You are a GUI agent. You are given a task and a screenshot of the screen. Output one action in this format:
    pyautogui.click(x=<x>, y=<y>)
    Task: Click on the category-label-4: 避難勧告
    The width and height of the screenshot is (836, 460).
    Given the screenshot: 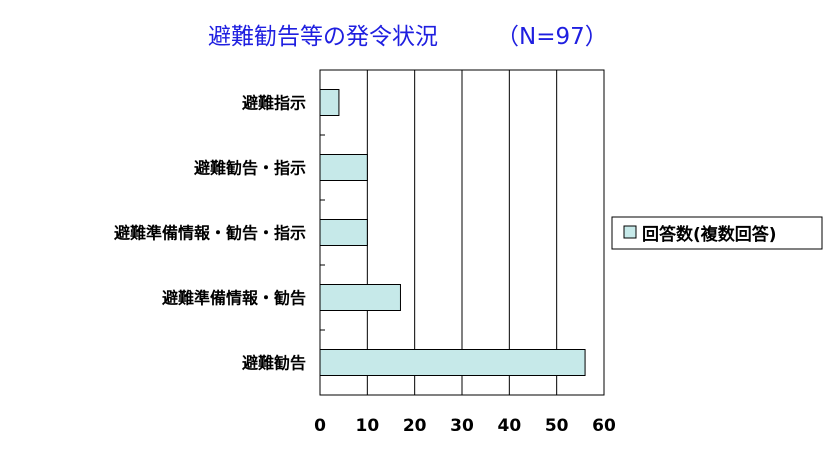 What is the action you would take?
    pyautogui.click(x=274, y=363)
    